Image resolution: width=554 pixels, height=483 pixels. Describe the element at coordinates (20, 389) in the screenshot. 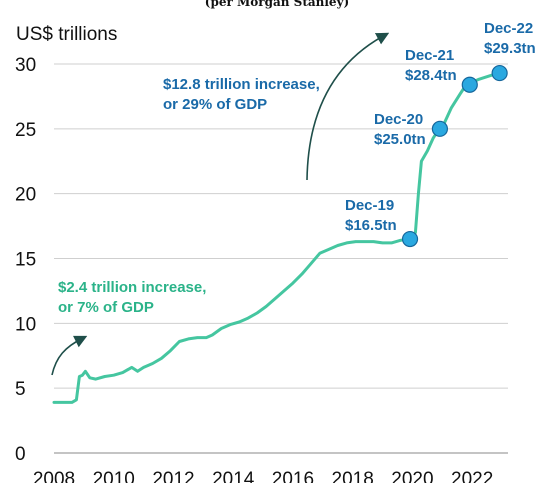

I see `y-tick-5: 5` at that location.